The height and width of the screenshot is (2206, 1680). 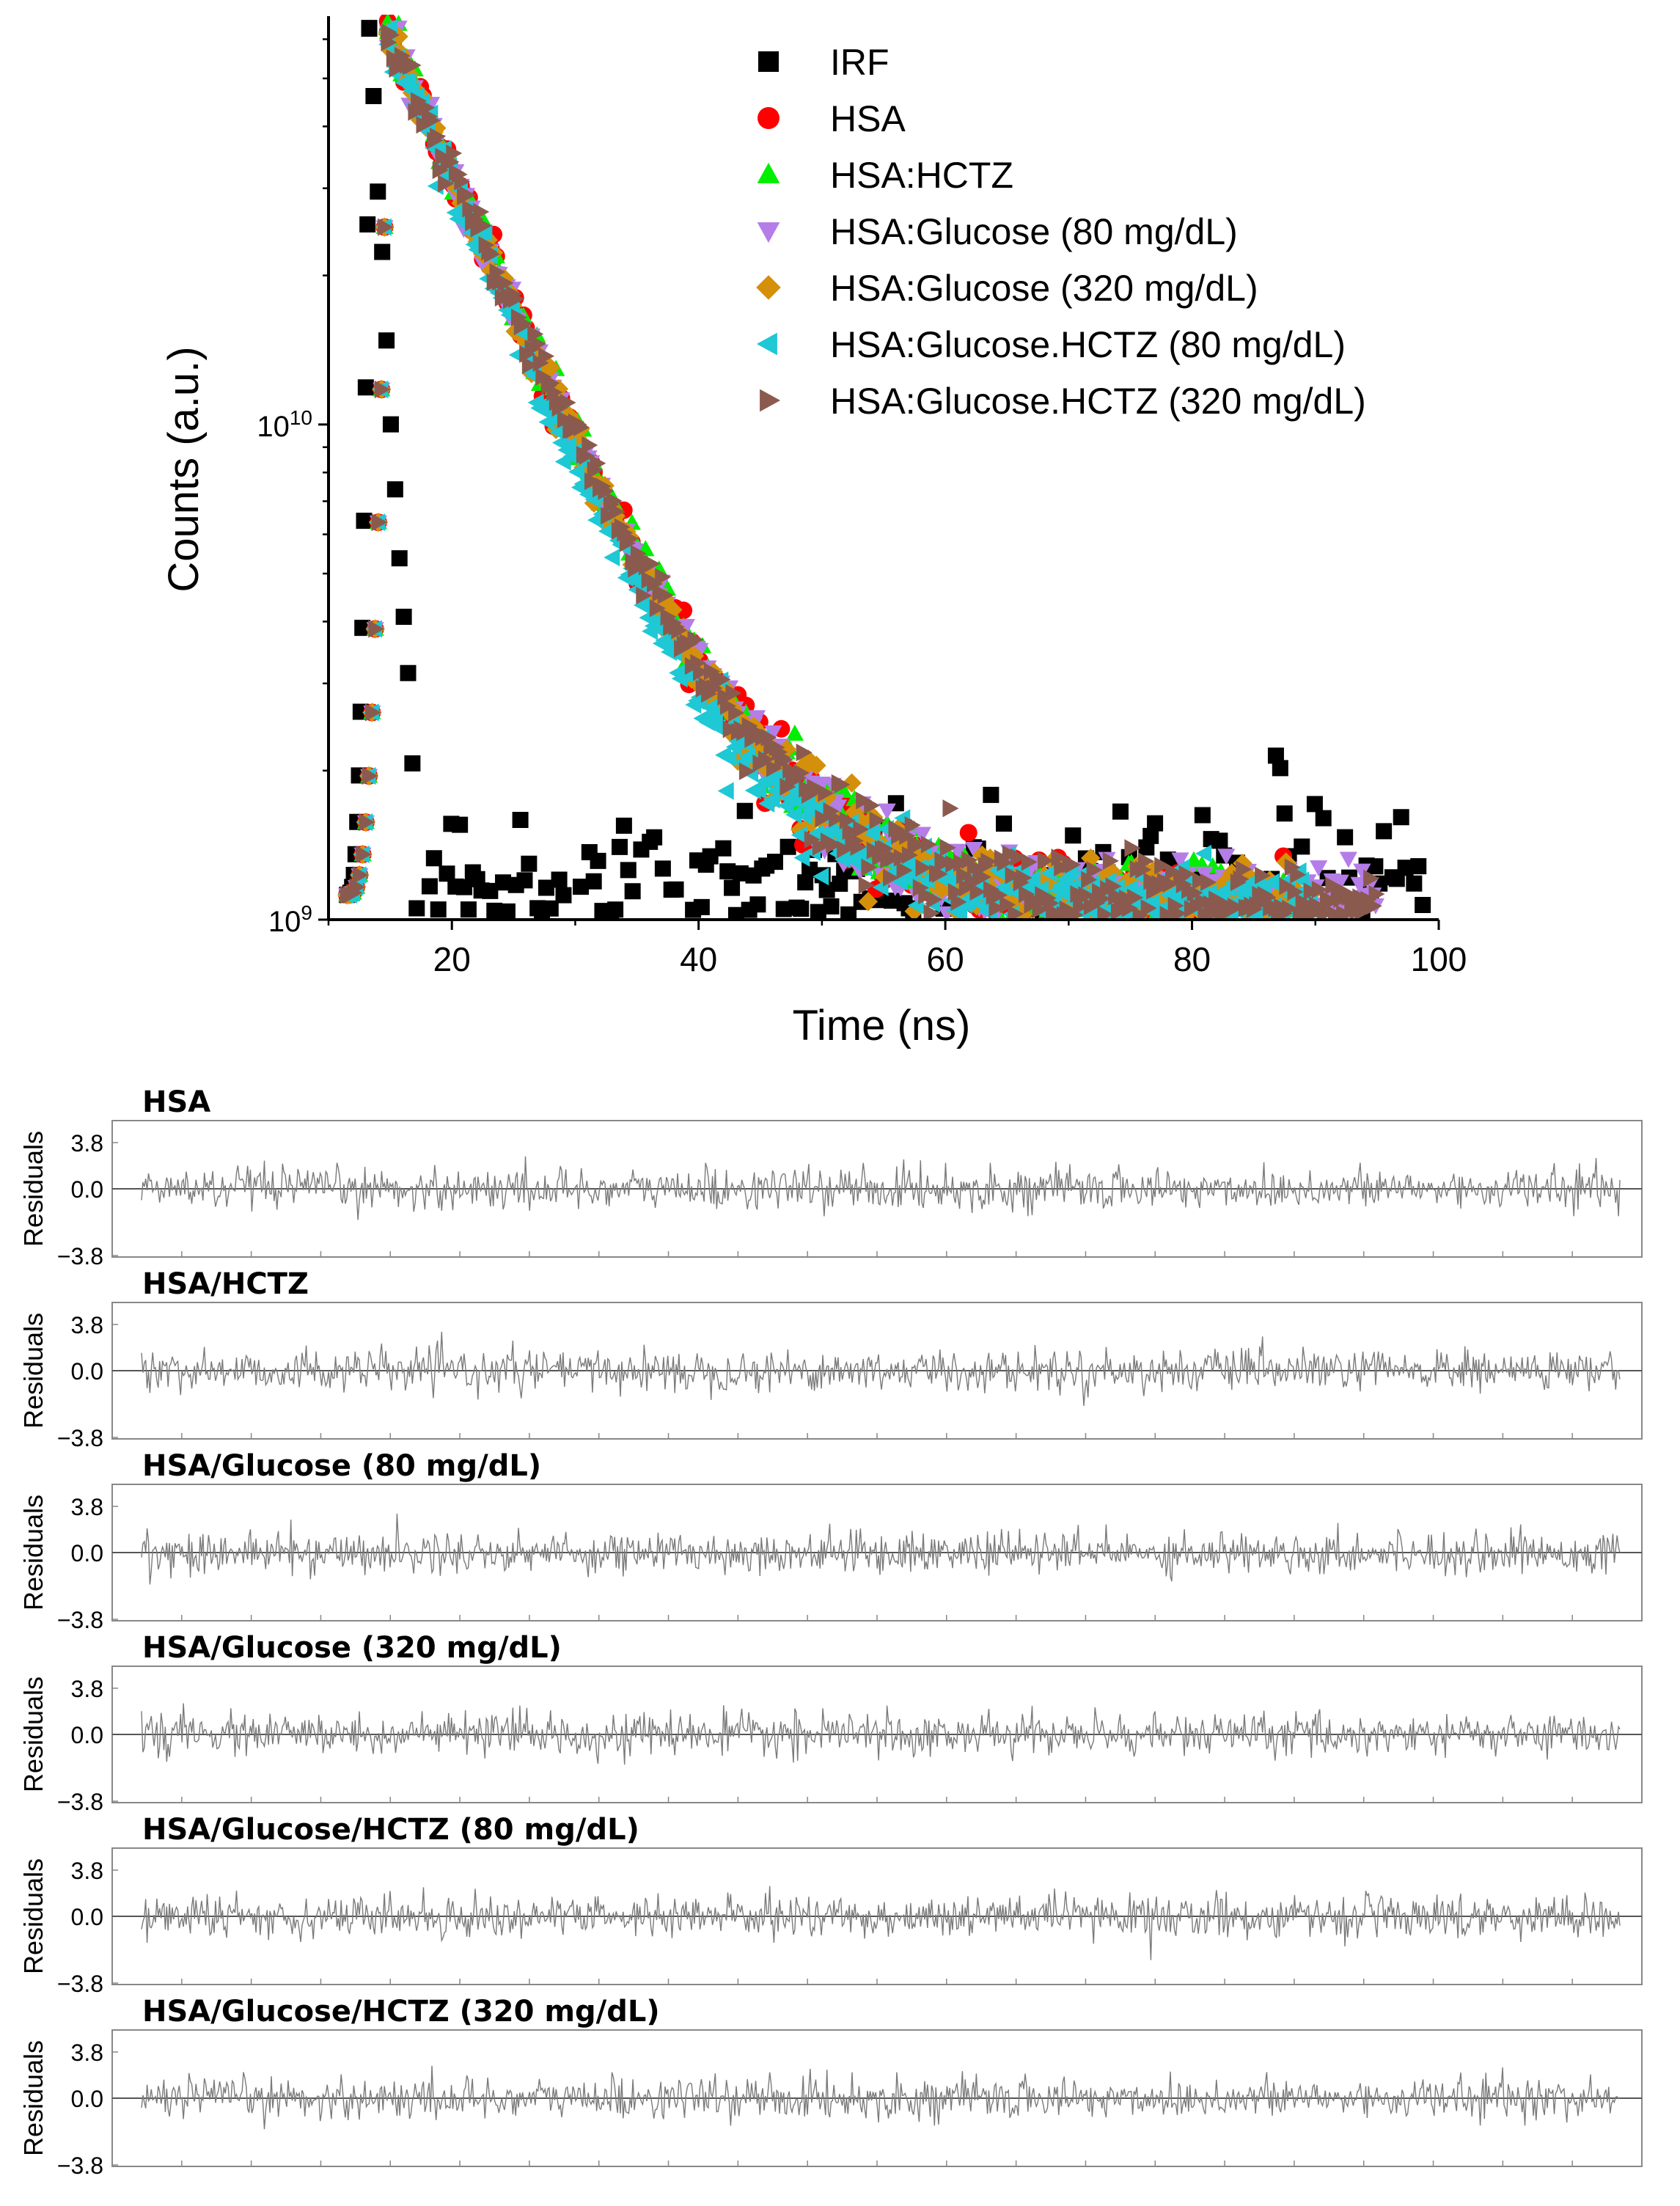 What do you see at coordinates (824, 62) in the screenshot?
I see `legend-entry: IRF` at bounding box center [824, 62].